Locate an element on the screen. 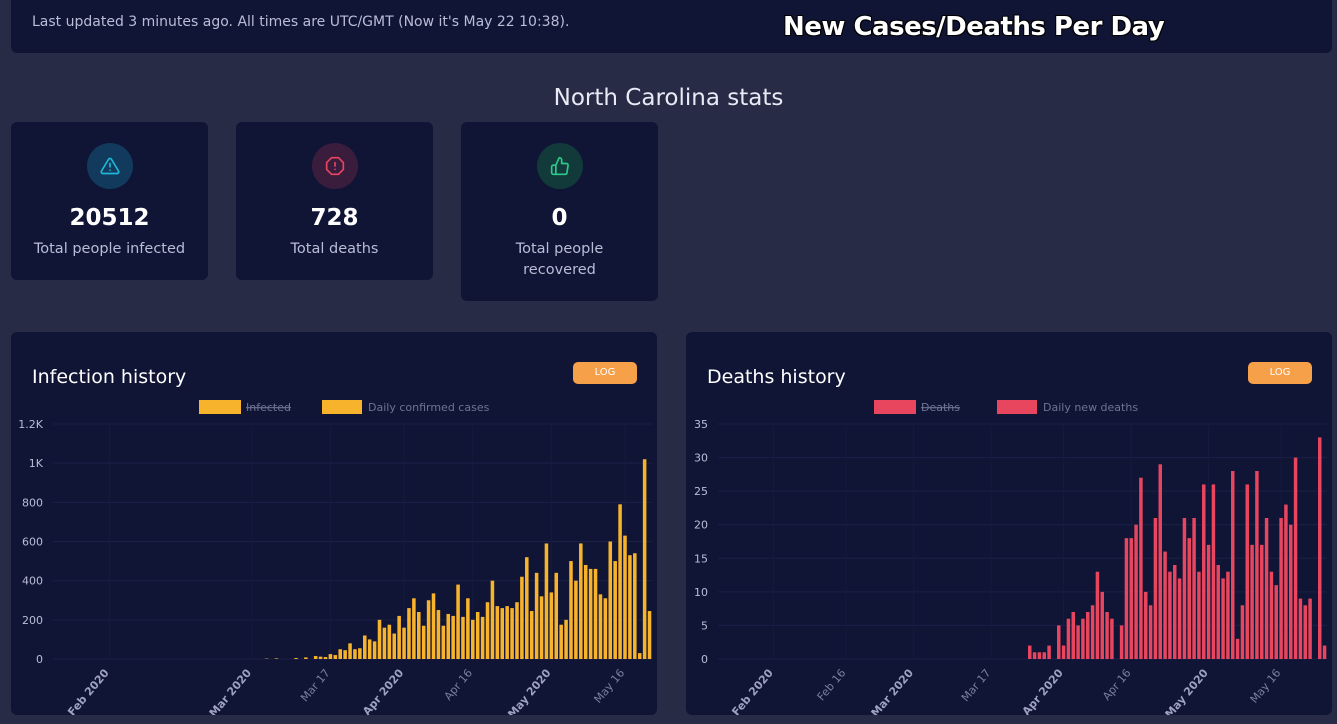  deaths-ytick-label: 0 is located at coordinates (704, 659).